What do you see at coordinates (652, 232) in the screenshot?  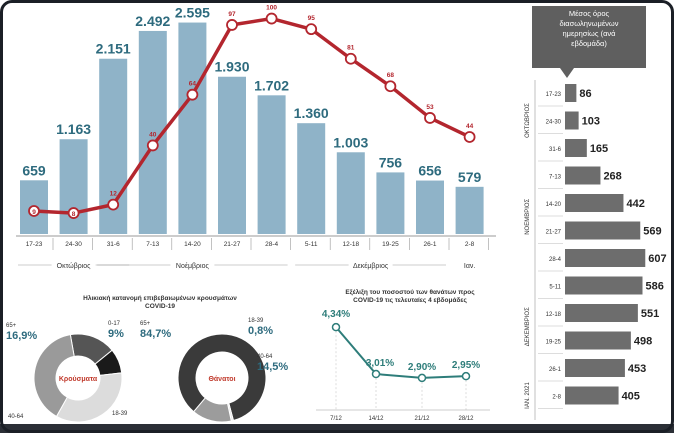 I see `icu-value-label: 569` at bounding box center [652, 232].